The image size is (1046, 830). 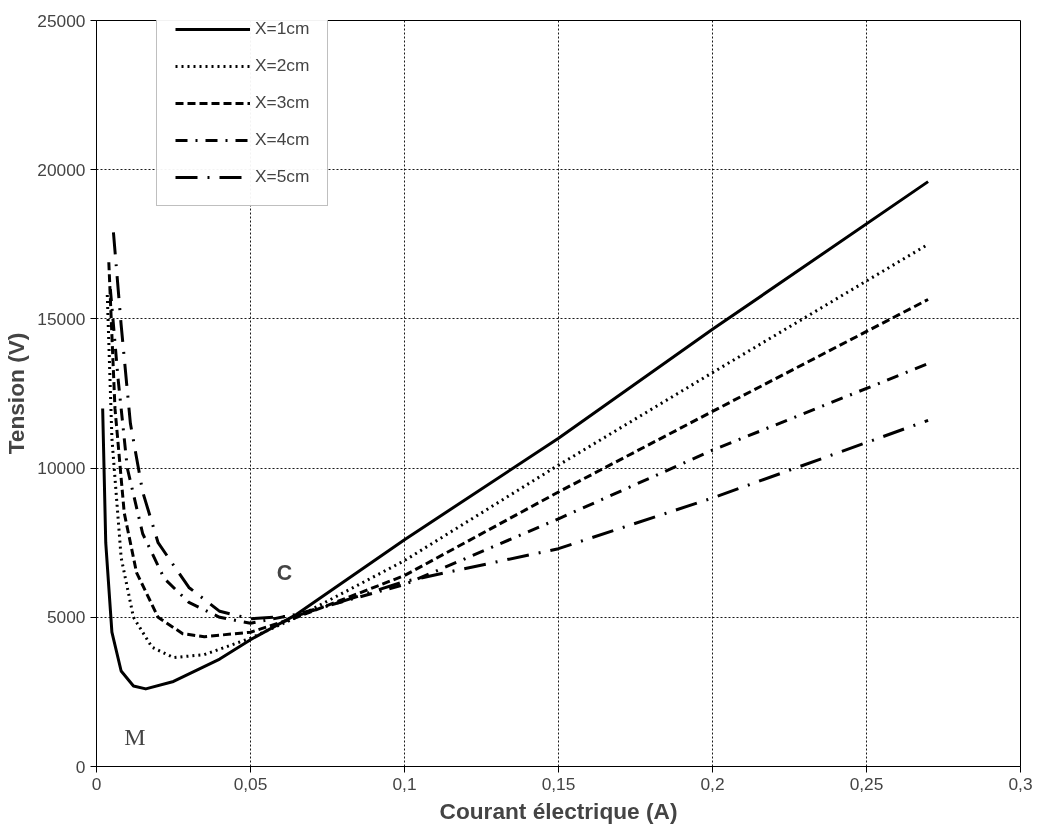 I want to click on y-tick-label: 10000, so click(x=61, y=468).